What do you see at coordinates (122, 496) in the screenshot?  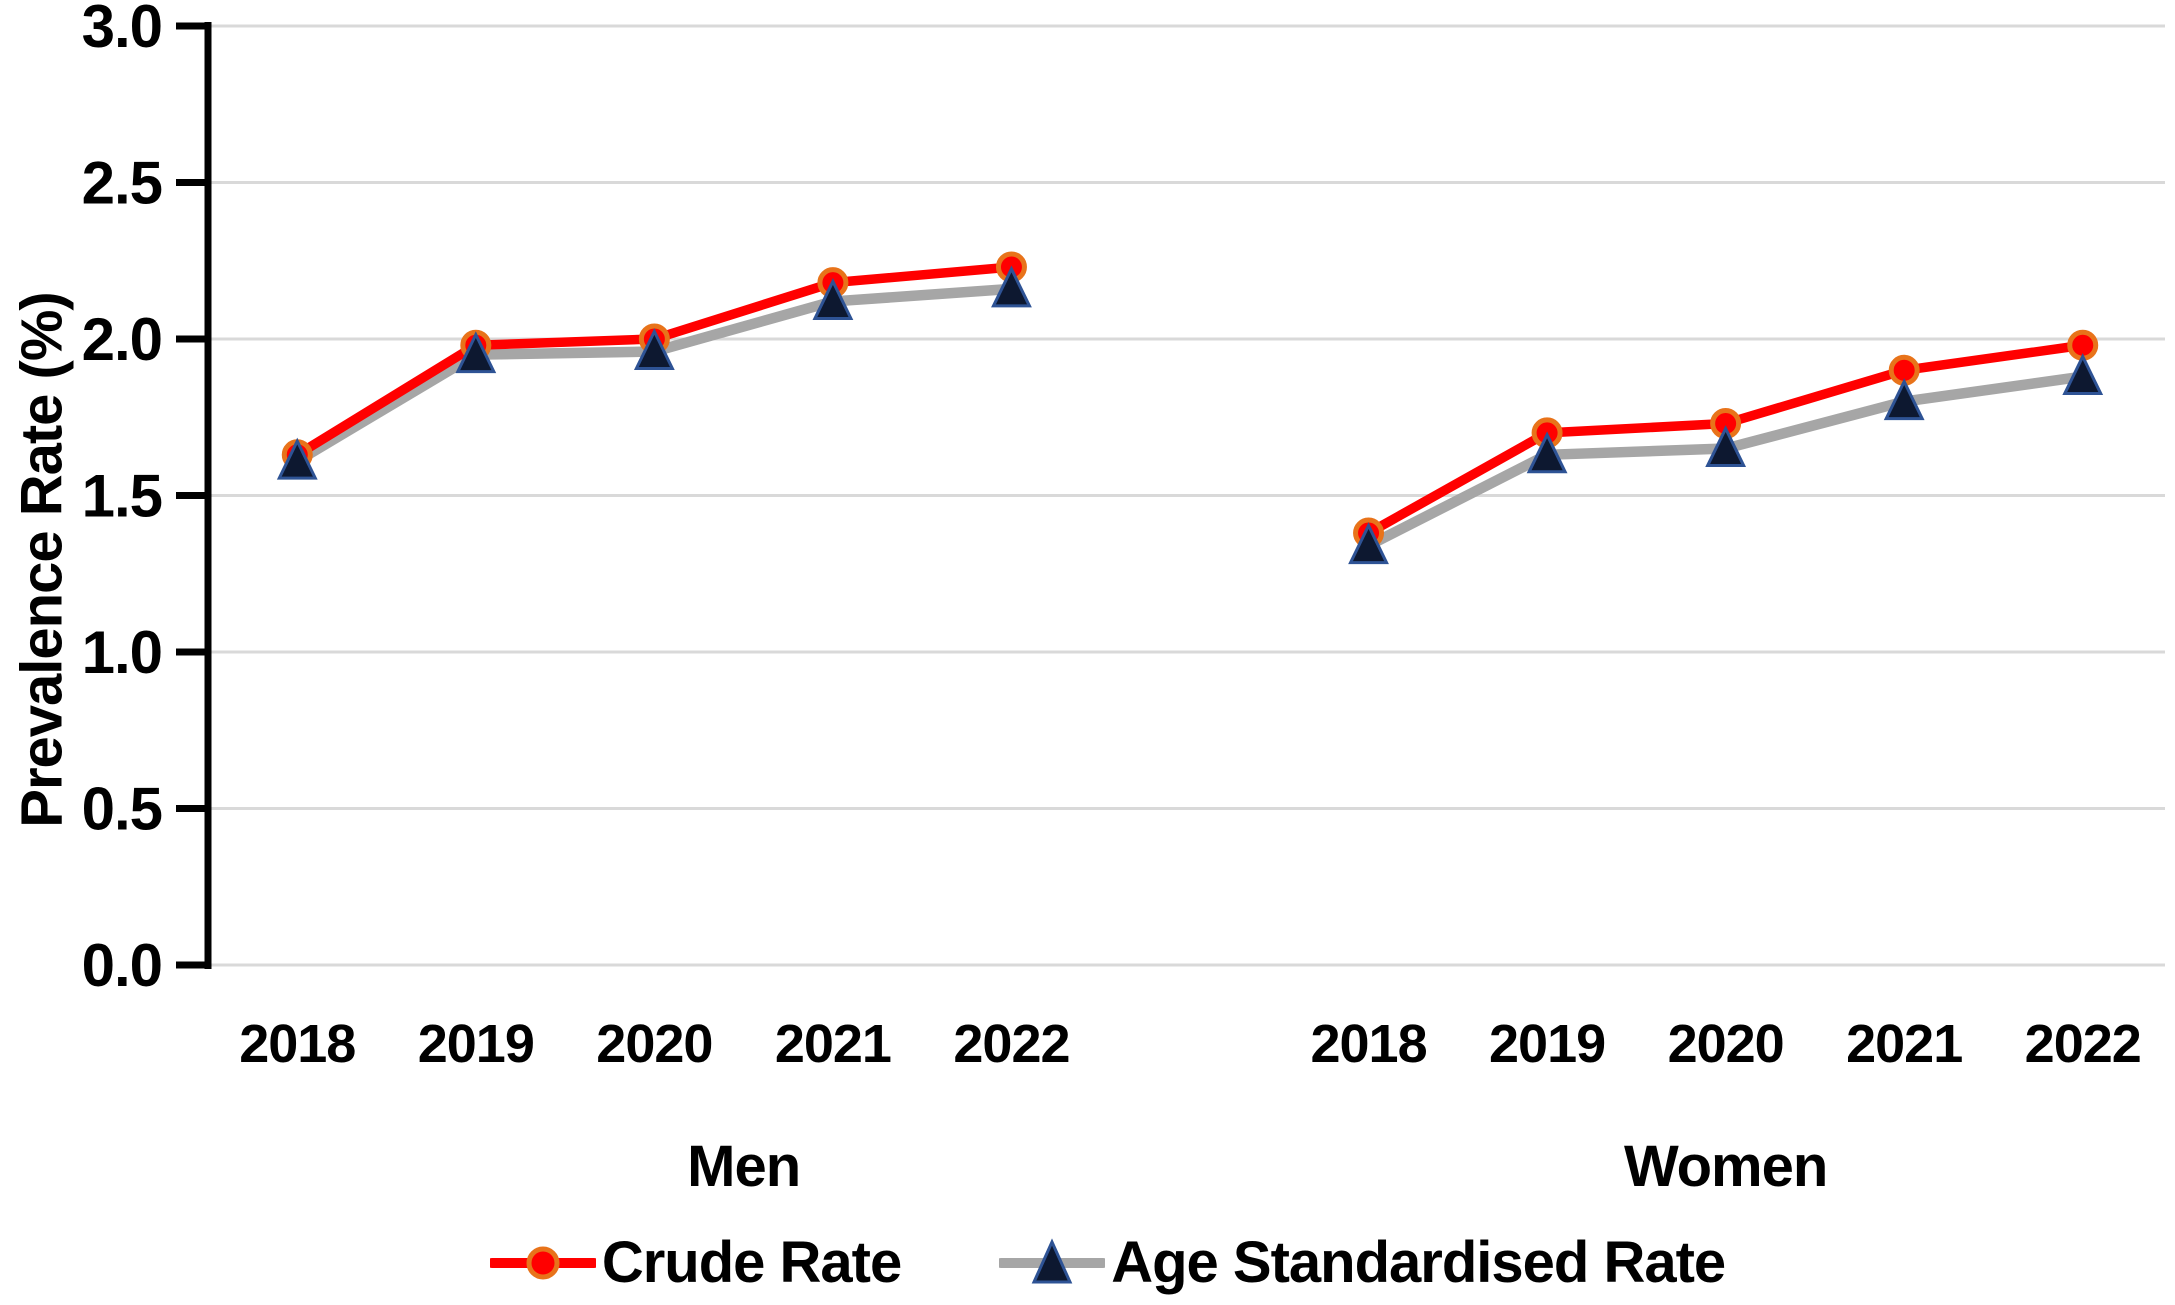 I see `y-tick-label: 1.5` at bounding box center [122, 496].